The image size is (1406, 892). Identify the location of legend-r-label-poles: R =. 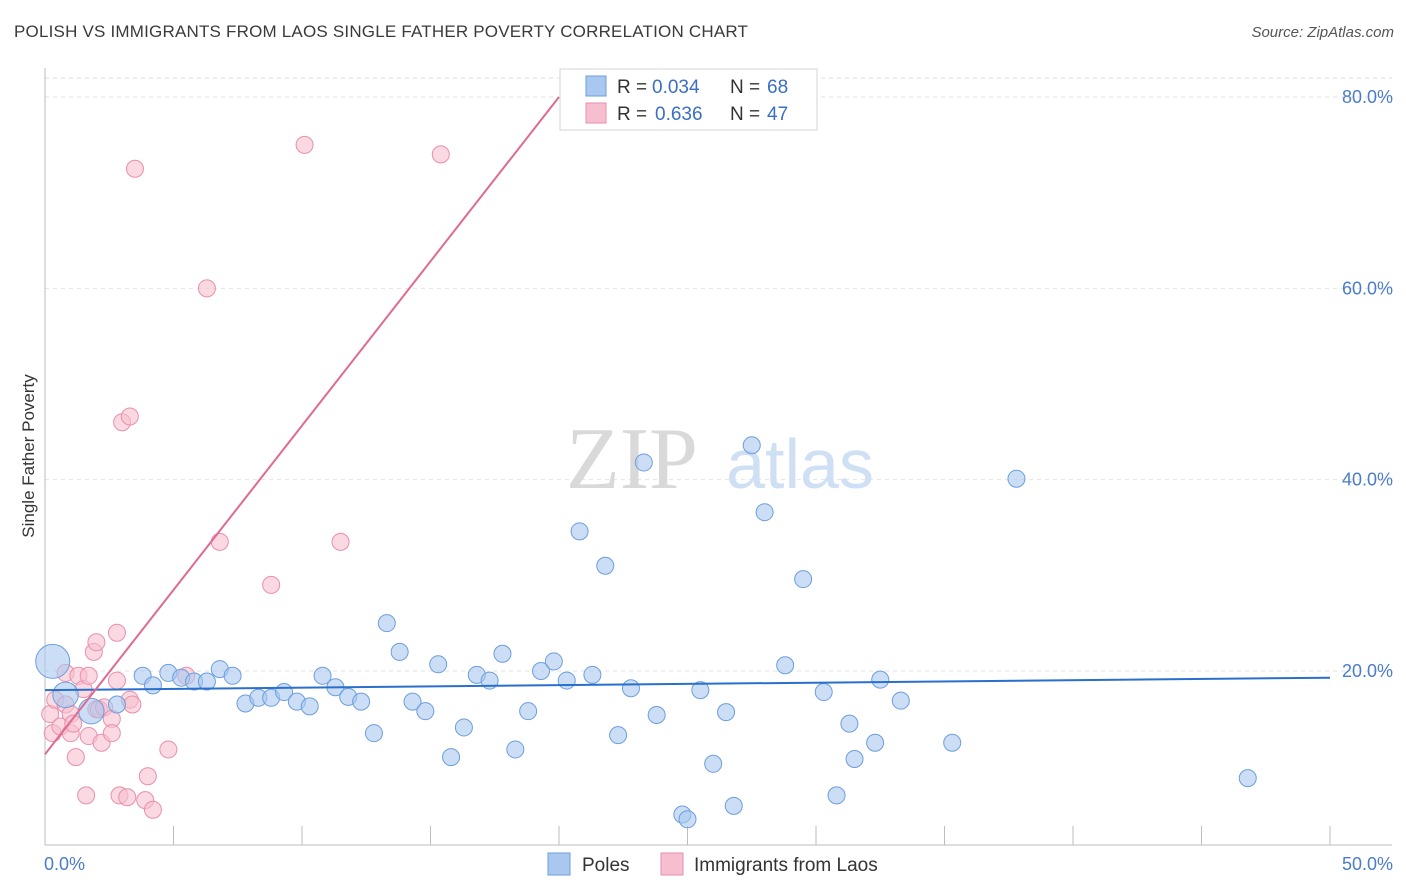
(632, 87).